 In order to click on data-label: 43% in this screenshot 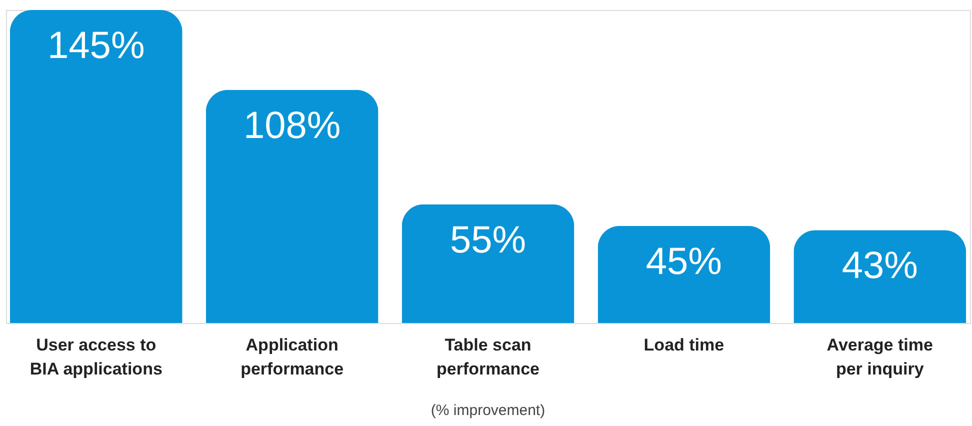, I will do `click(880, 266)`.